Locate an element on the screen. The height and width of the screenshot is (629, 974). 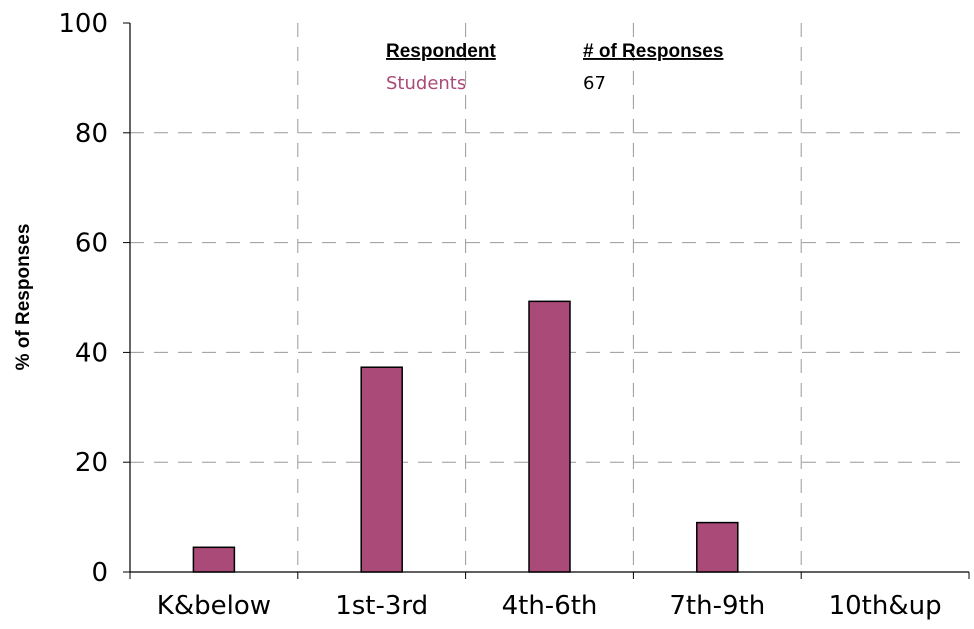
y-tick-label: 60 is located at coordinates (91, 244).